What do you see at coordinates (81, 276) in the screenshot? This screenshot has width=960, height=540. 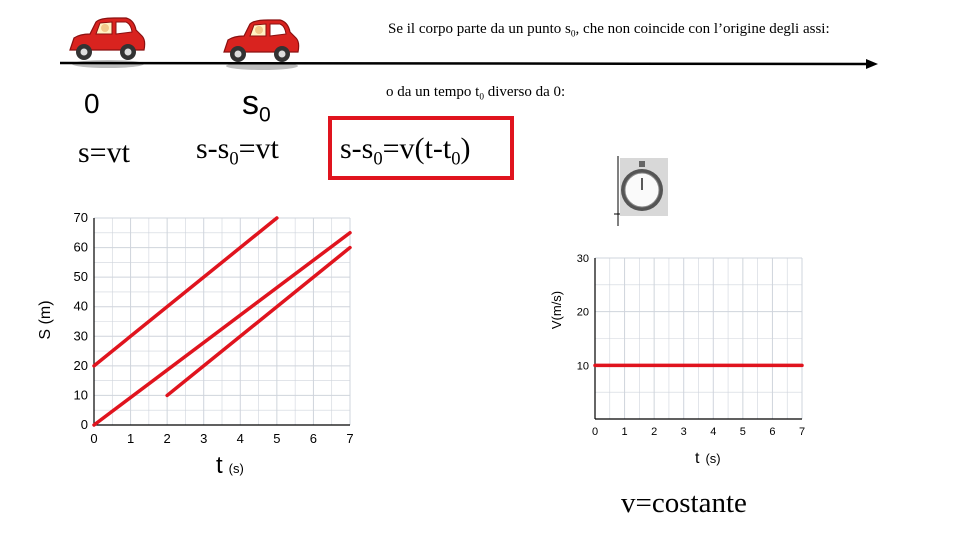 I see `y-tick-label: 50` at bounding box center [81, 276].